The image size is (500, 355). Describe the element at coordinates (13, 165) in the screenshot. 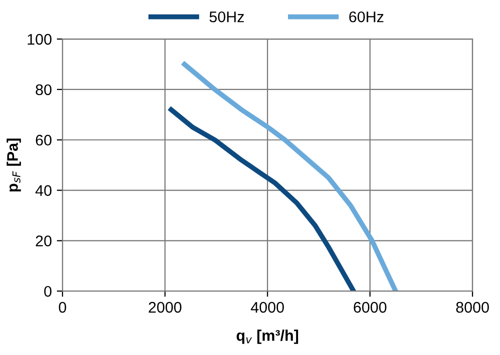

I see `y-axis-title: p$_{sF}$ [Pa]` at that location.